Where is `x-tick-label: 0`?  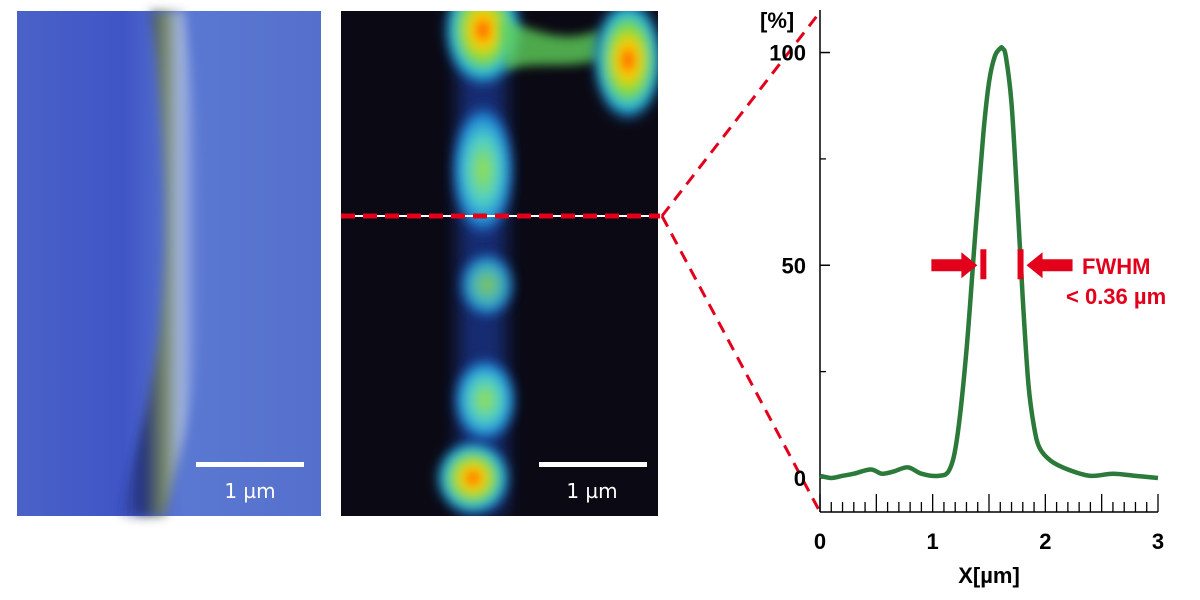
x-tick-label: 0 is located at coordinates (820, 541).